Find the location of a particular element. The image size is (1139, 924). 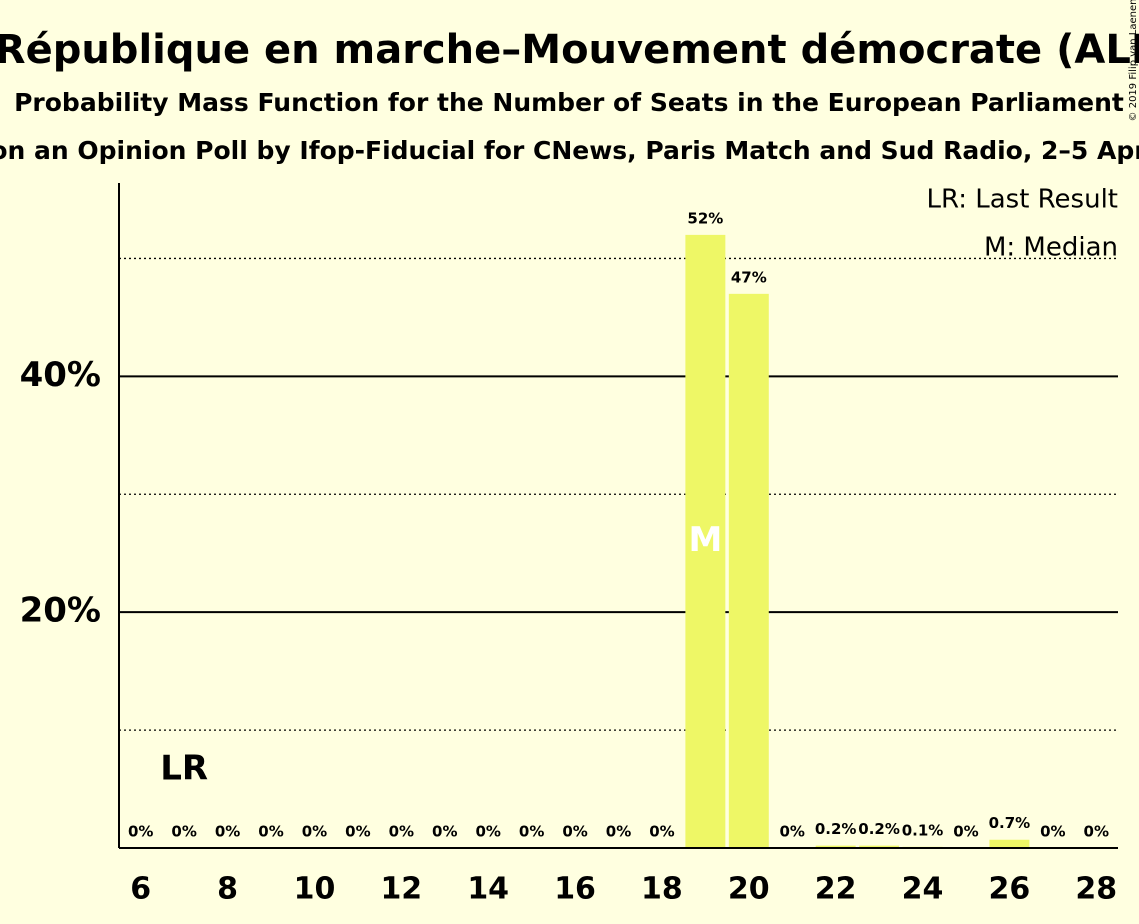

x-tick-label: 24 is located at coordinates (923, 889).